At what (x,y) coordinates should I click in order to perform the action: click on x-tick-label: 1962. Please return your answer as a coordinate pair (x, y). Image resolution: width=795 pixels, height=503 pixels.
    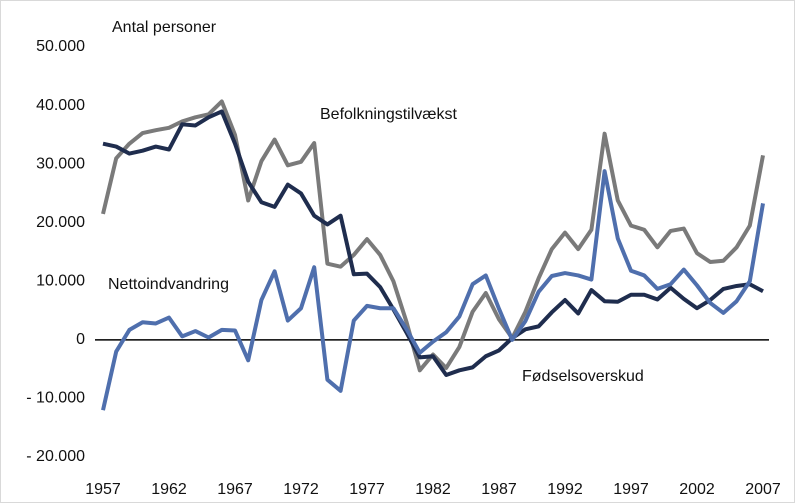
    Looking at the image, I should click on (169, 489).